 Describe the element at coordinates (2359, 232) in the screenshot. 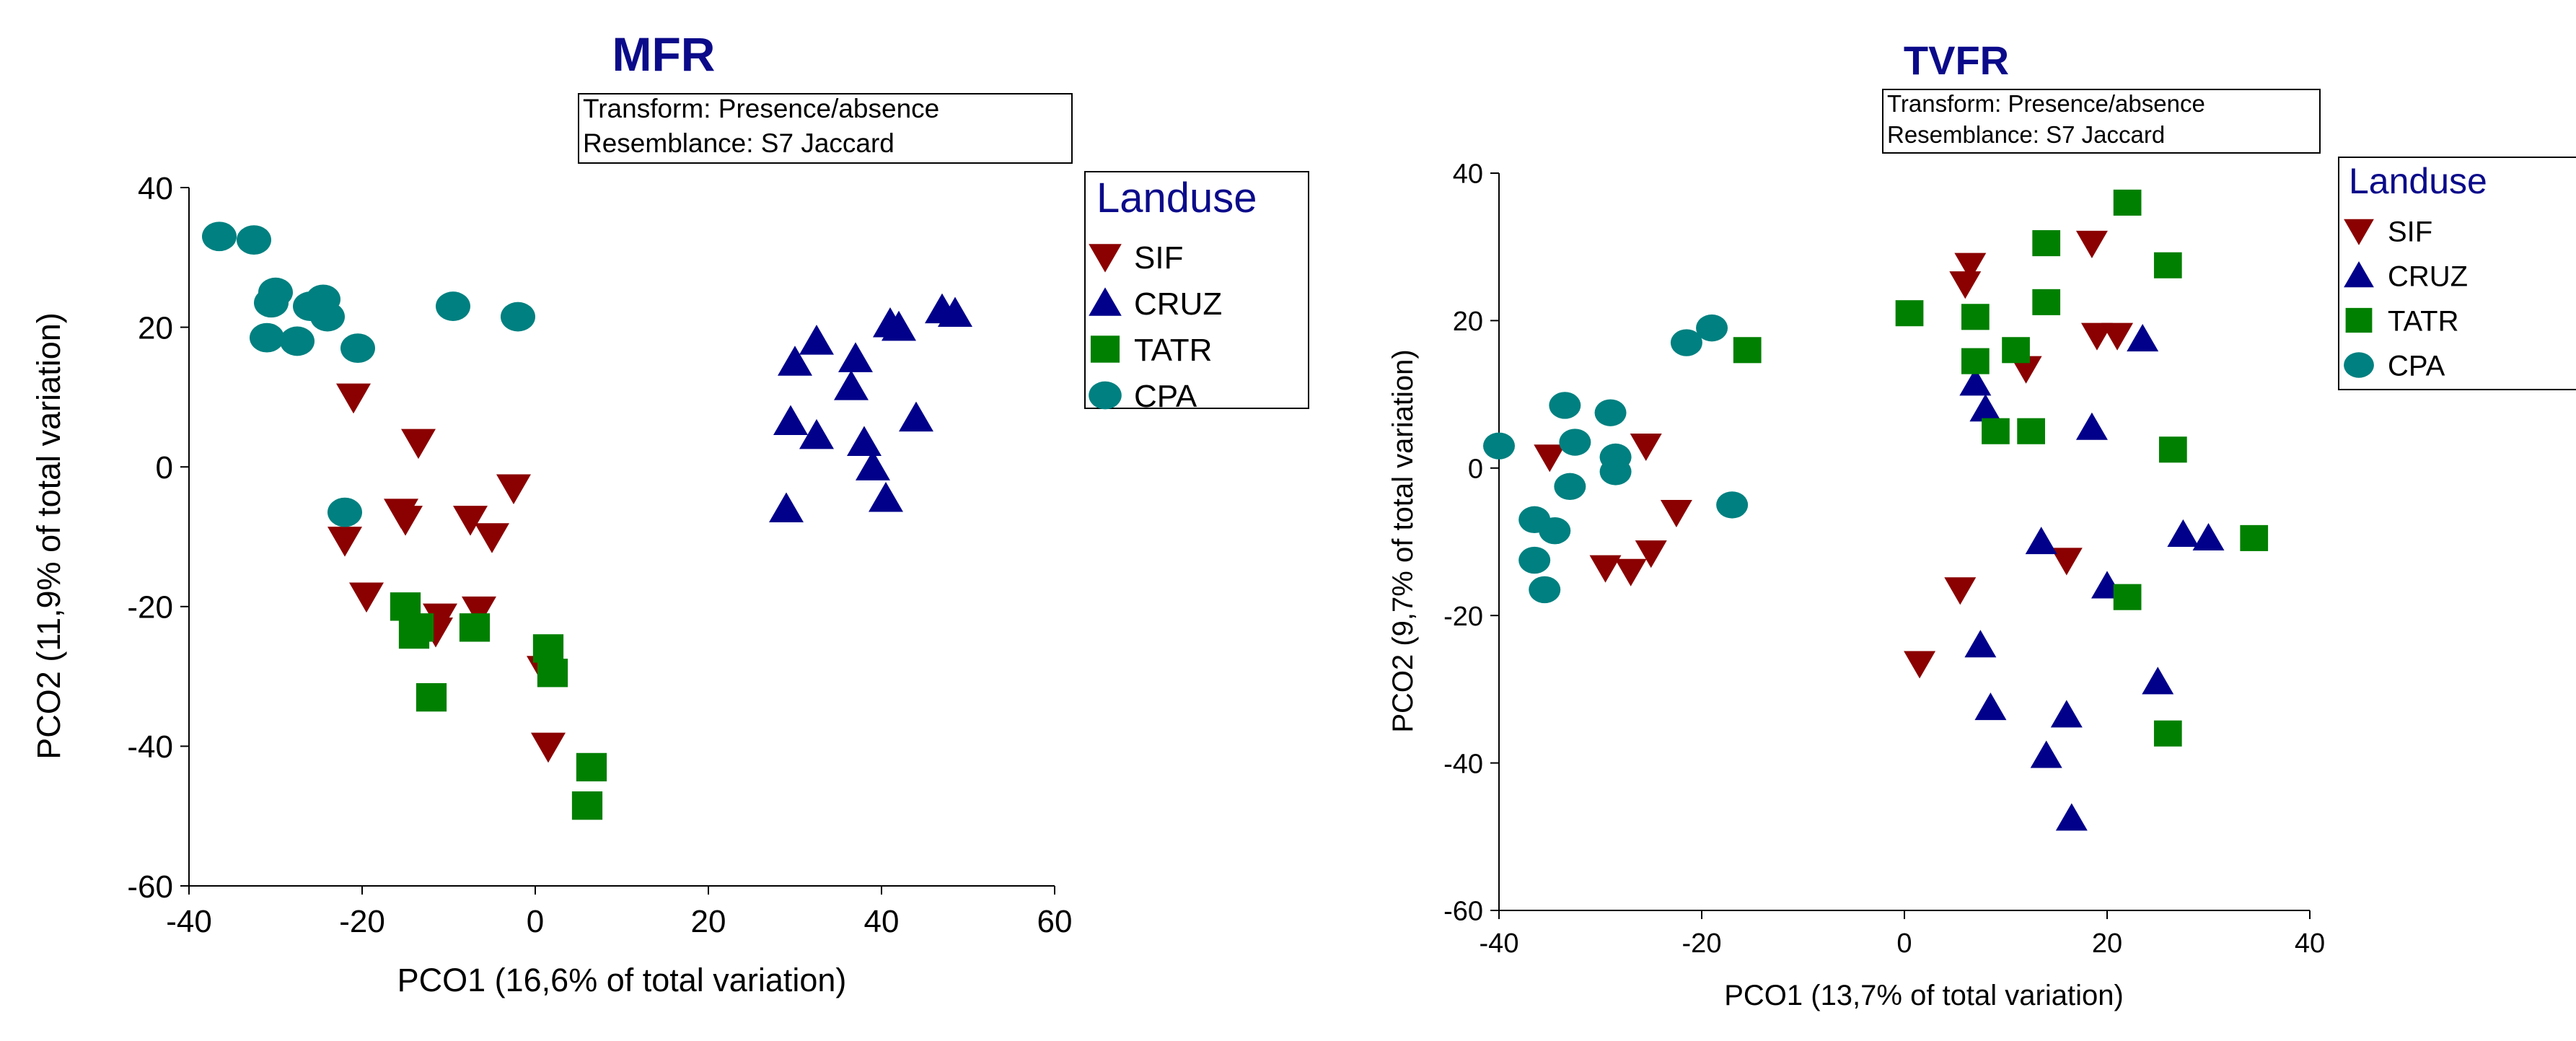

I see `tvfr-legend-marker-sif` at that location.